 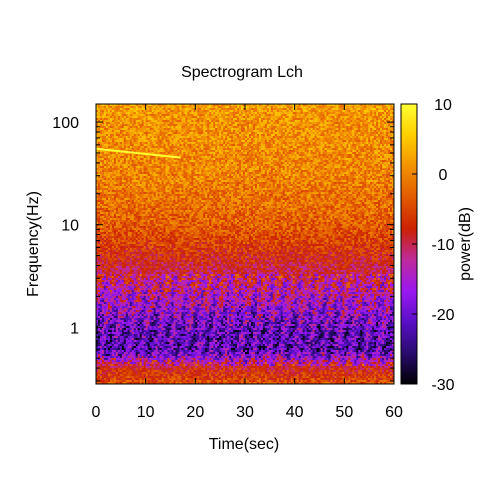 I want to click on y-tick-label: 10, so click(x=70, y=226).